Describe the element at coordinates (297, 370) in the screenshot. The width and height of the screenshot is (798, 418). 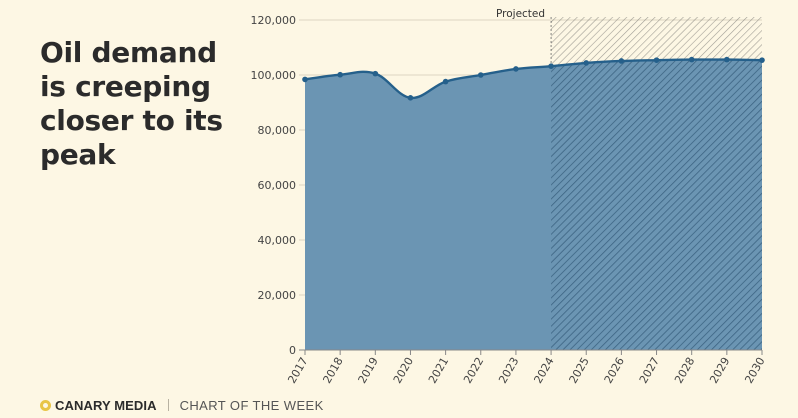
I see `x-tick-label-2017: 2017` at that location.